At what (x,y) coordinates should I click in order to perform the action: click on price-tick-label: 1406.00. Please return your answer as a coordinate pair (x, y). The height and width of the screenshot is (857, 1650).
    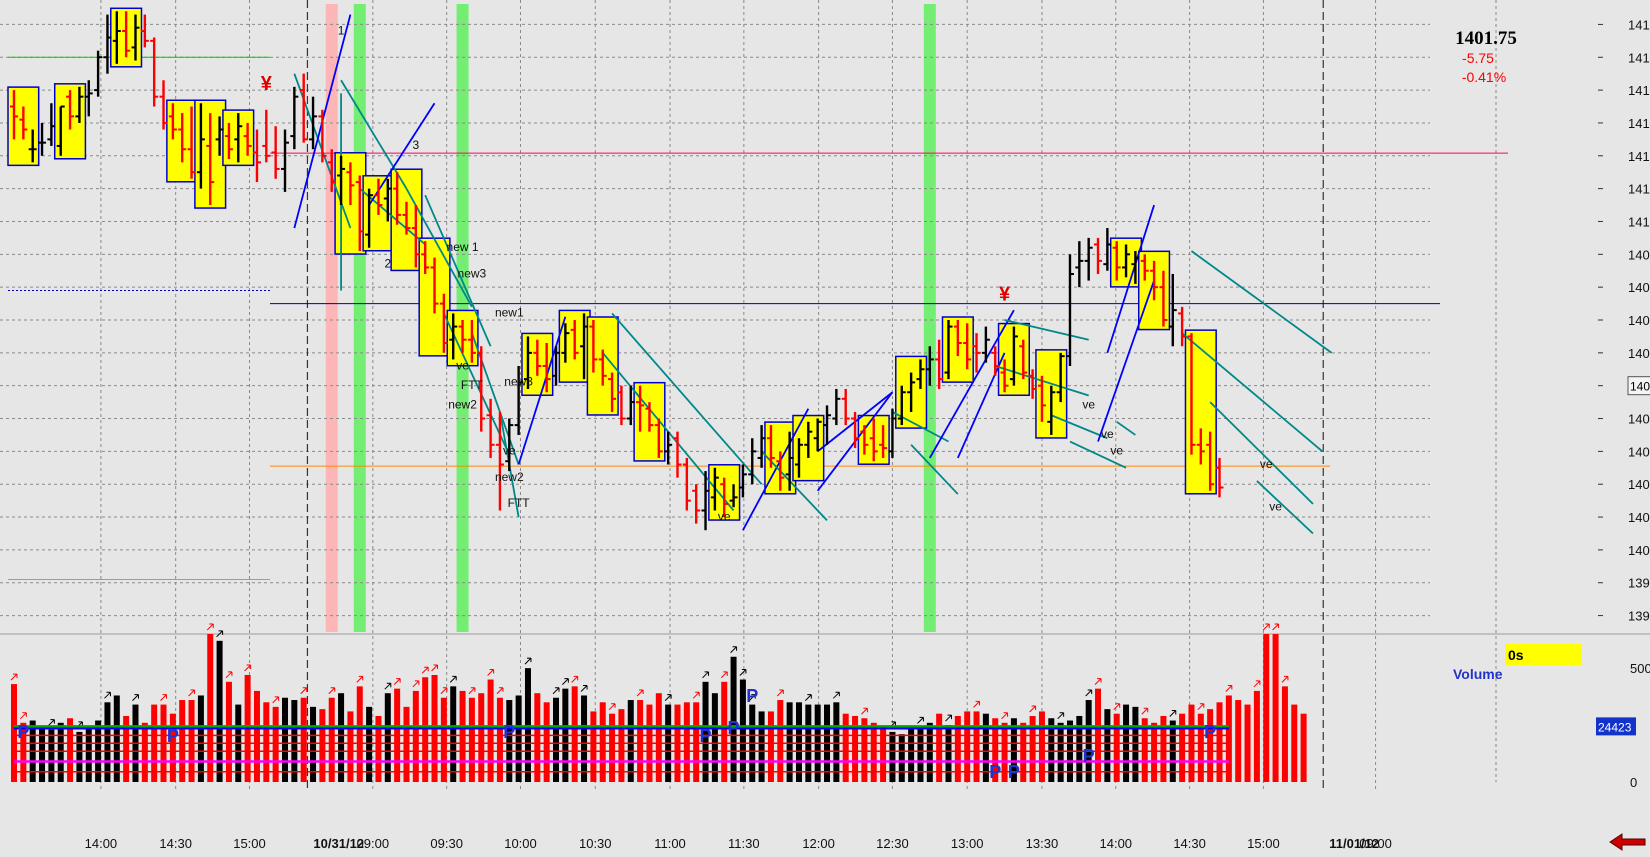
    Looking at the image, I should click on (1639, 353).